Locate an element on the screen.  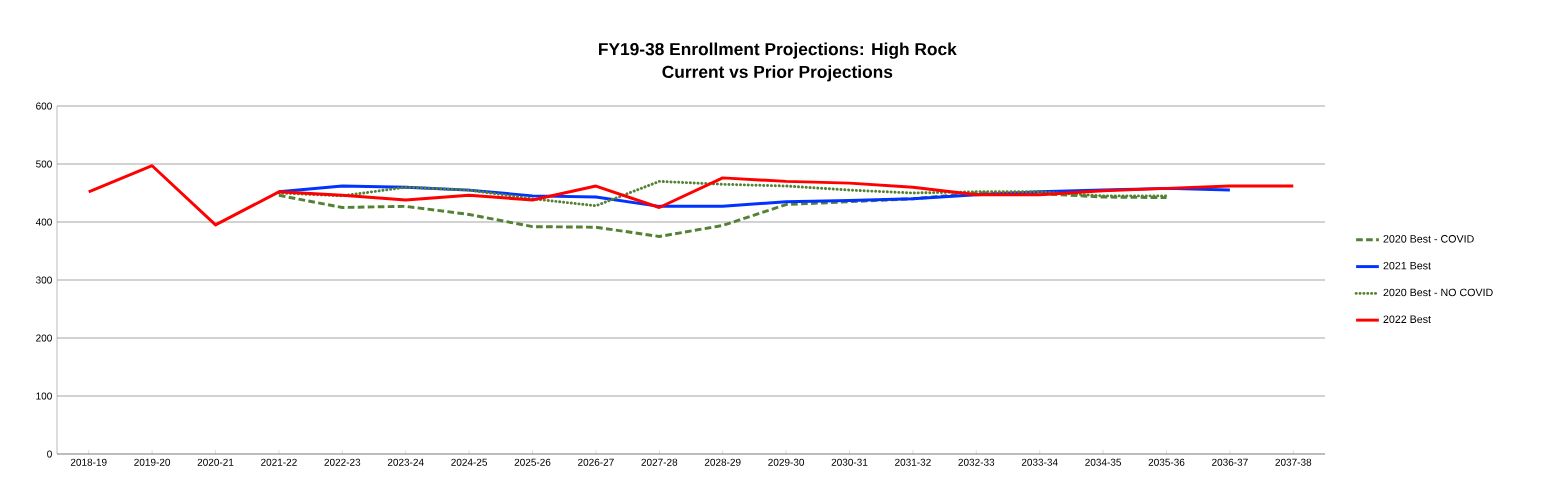
x-tick-label: 2021-22 is located at coordinates (279, 462).